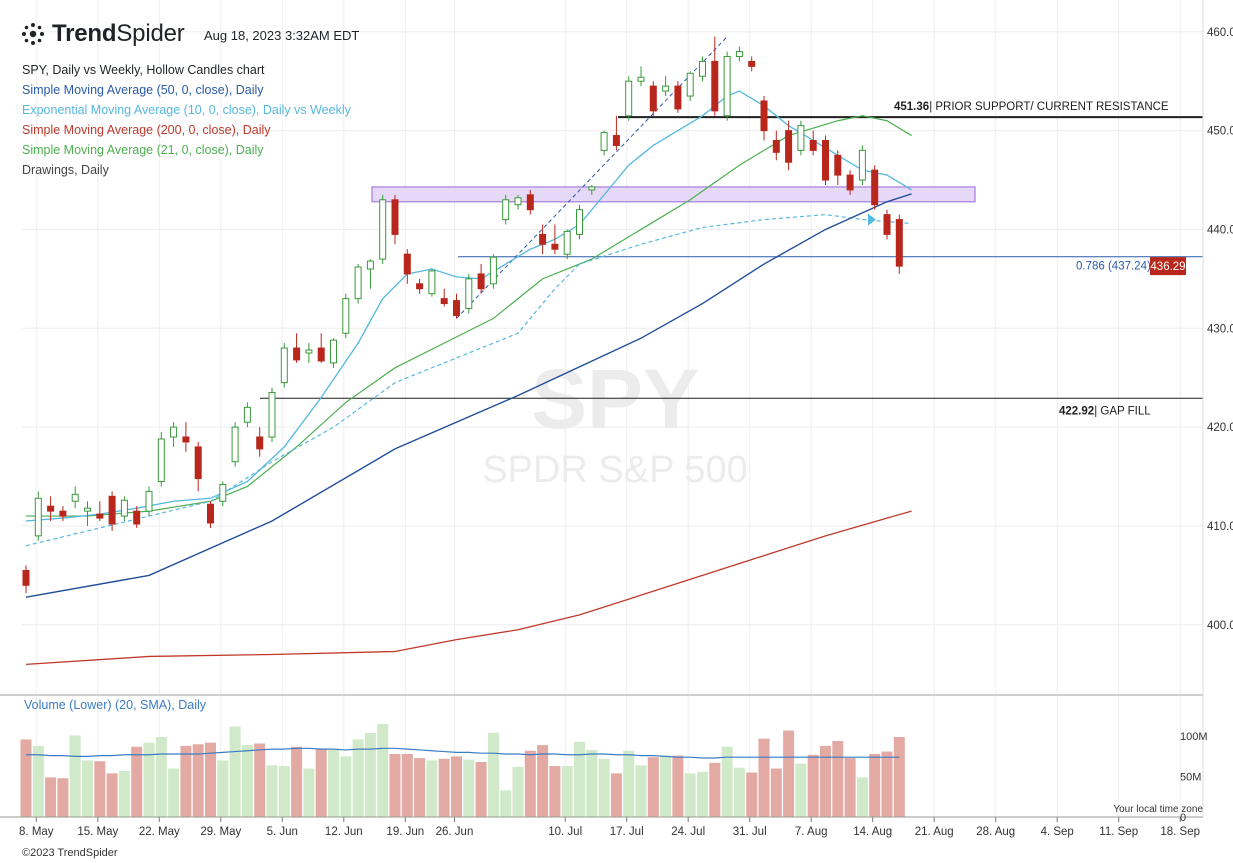  I want to click on volume-tick-label: 0, so click(1183, 818).